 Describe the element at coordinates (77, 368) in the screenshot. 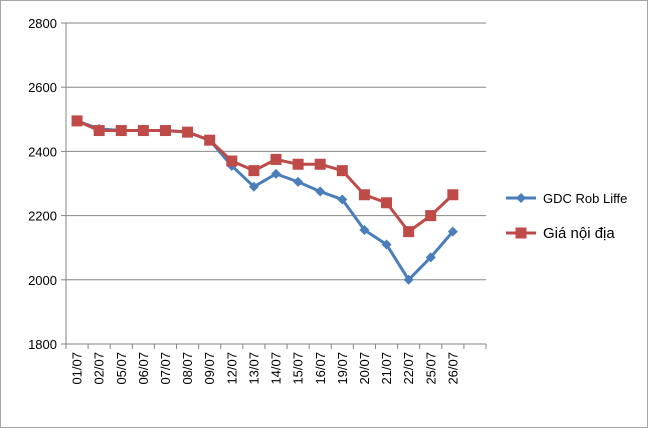

I see `x-tick-label: 01/07` at that location.